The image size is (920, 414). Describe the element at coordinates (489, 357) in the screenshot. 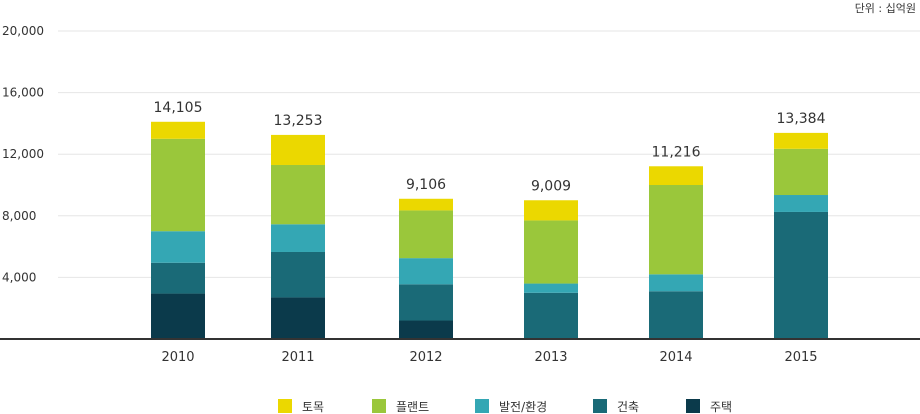

I see `x-axis-category-labels: 2010 2011 2012 2013 2014 2015` at that location.